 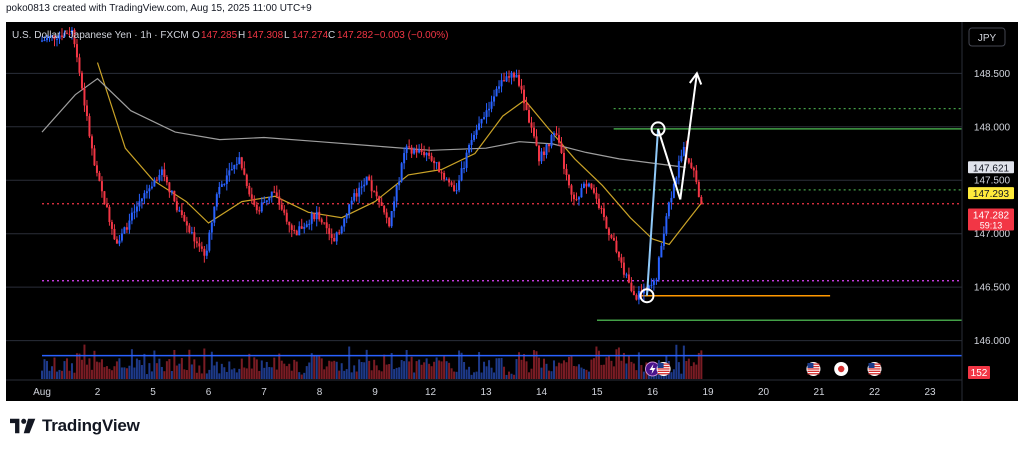 I want to click on symbol-title: U.S. Dollar / Japanese Yen · 1h · FXCM, so click(x=100, y=35).